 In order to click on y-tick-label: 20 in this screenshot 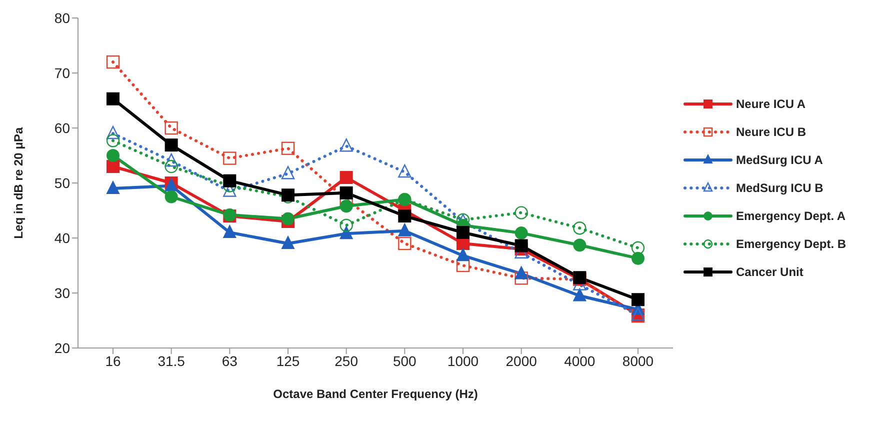, I will do `click(62, 348)`.